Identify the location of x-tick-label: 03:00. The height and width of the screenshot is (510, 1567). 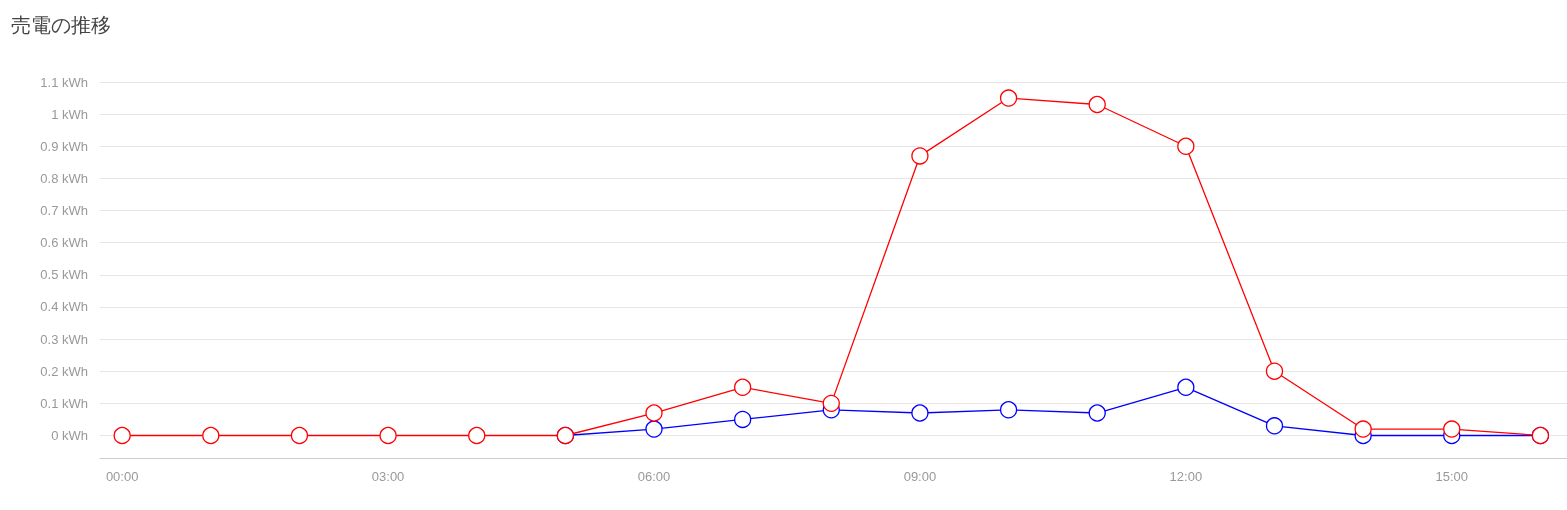
(388, 476).